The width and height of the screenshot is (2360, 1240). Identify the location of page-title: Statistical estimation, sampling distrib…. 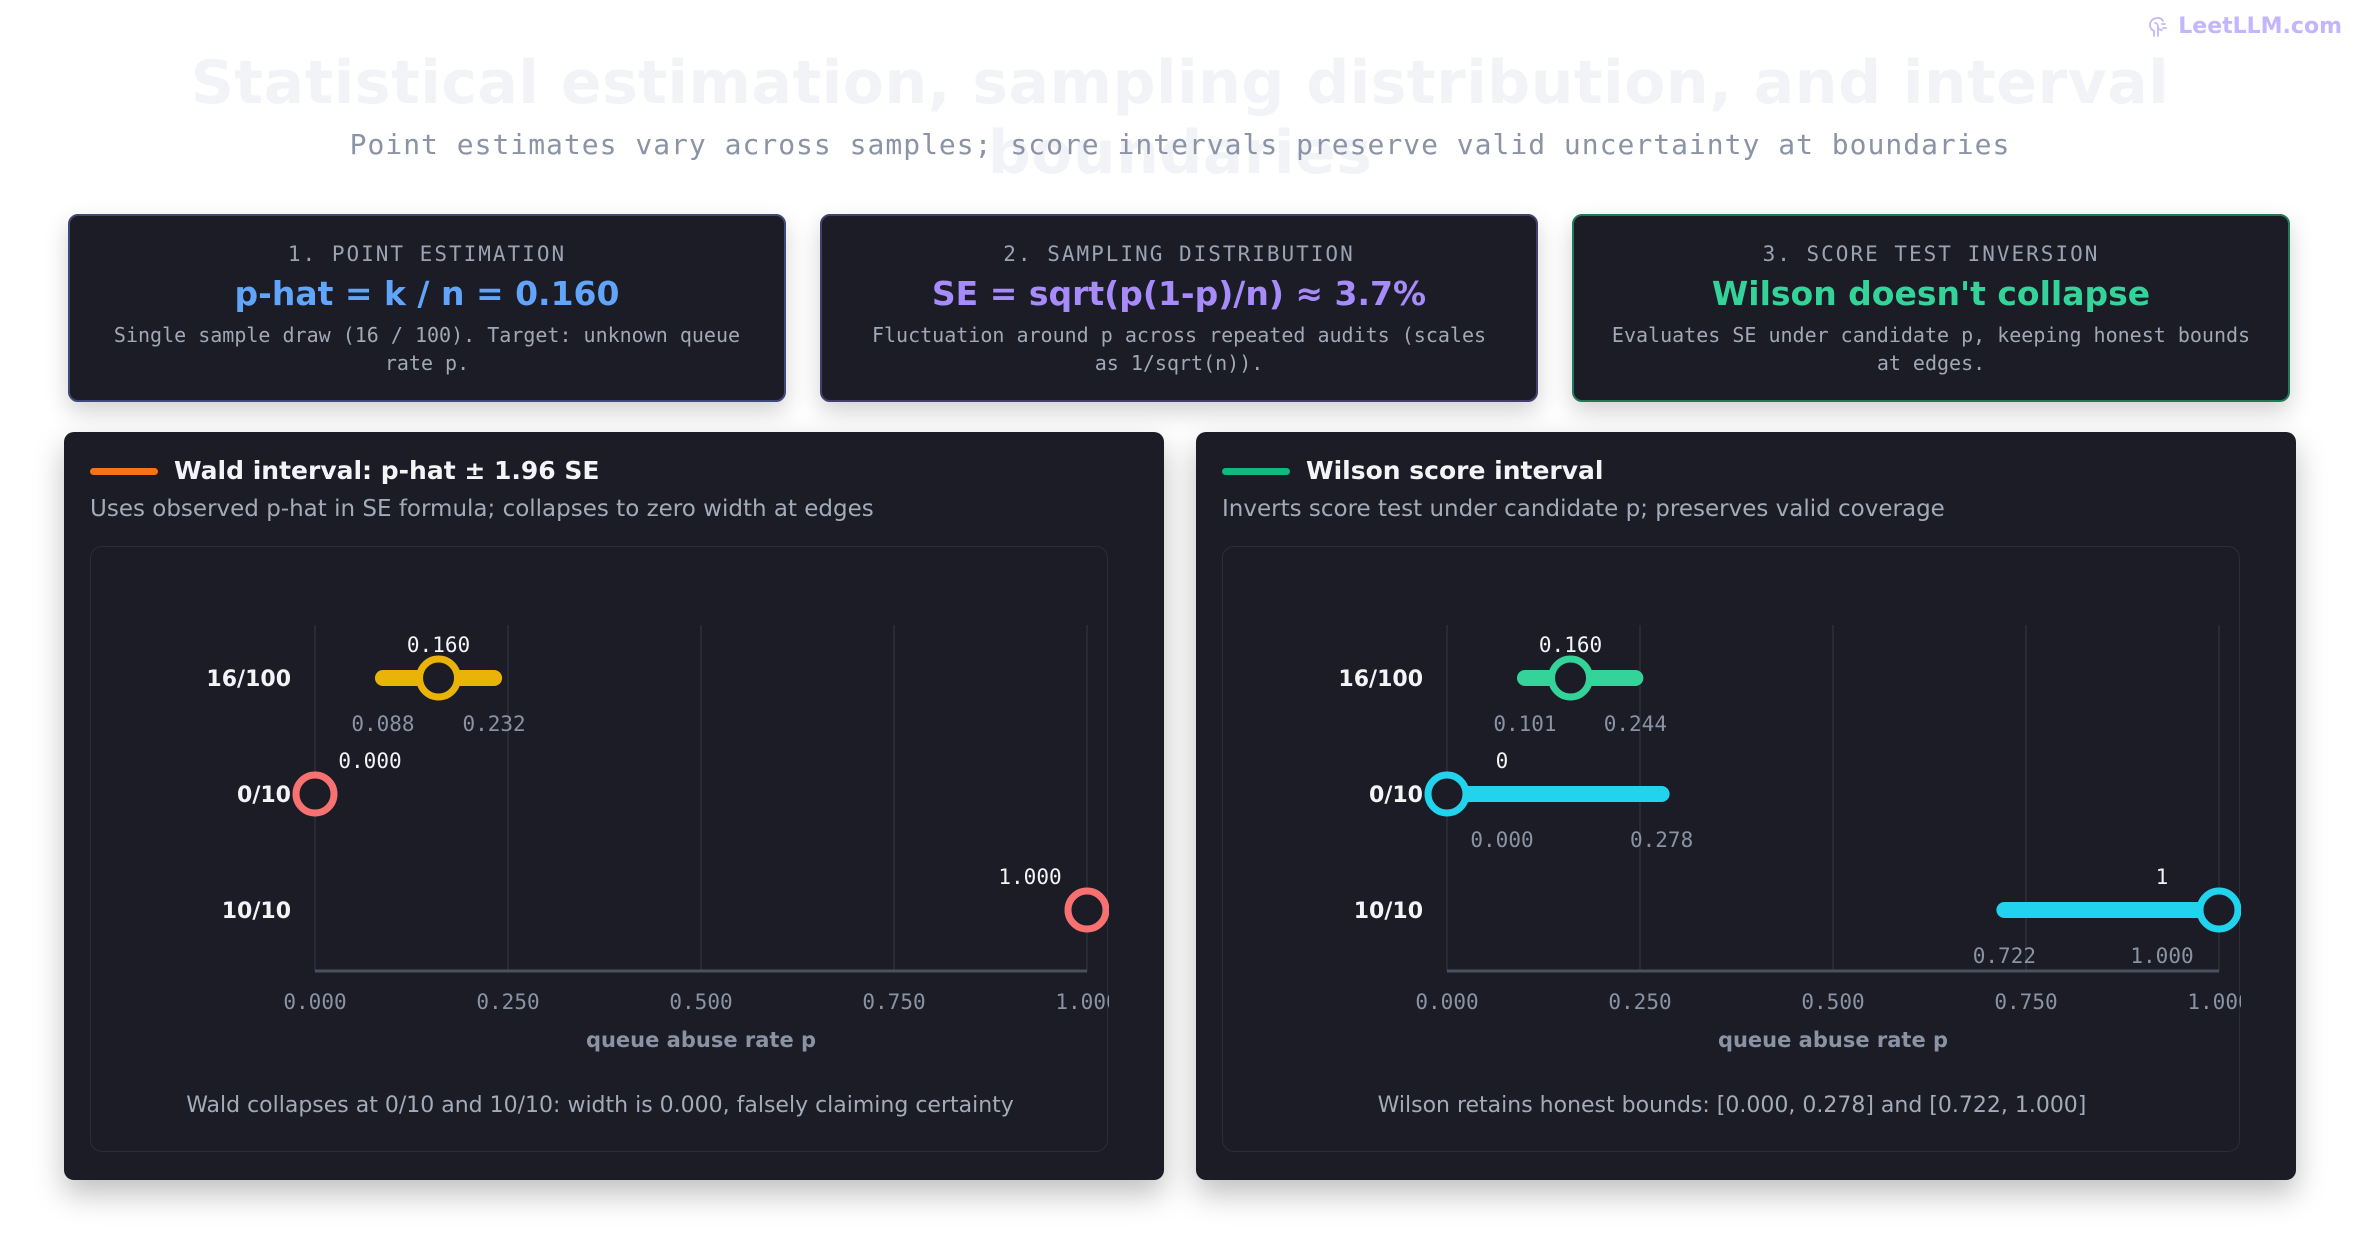
(1180, 118).